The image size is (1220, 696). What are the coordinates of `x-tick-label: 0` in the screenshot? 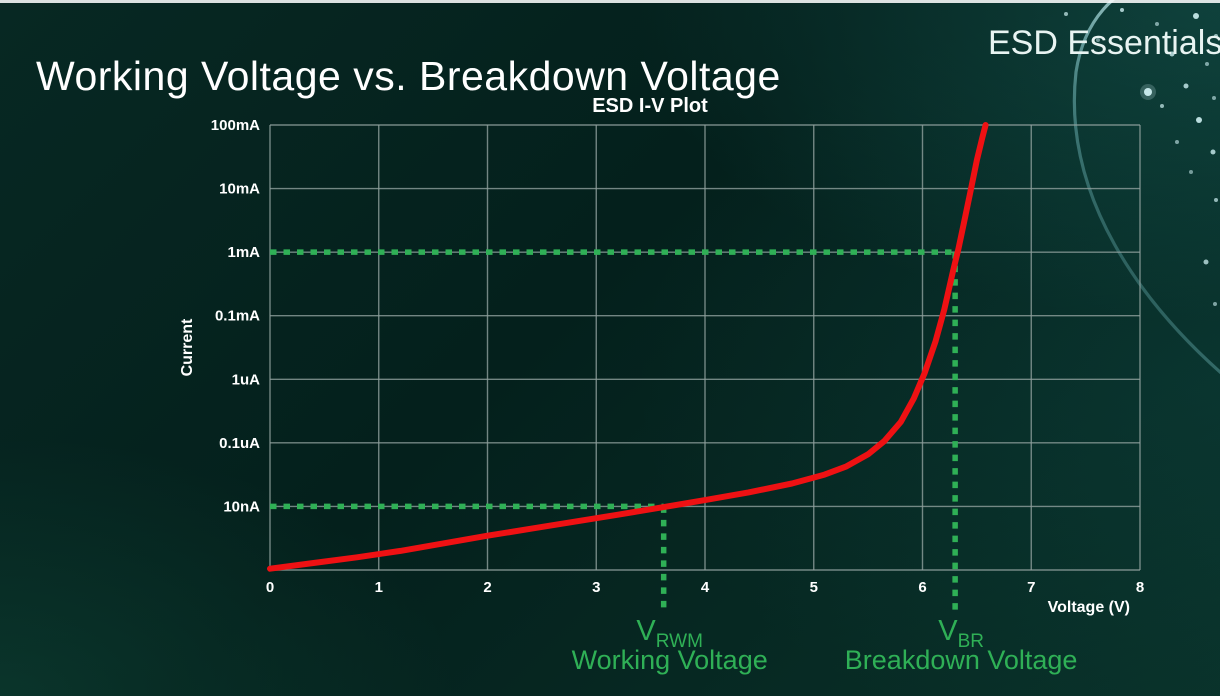 It's located at (270, 587).